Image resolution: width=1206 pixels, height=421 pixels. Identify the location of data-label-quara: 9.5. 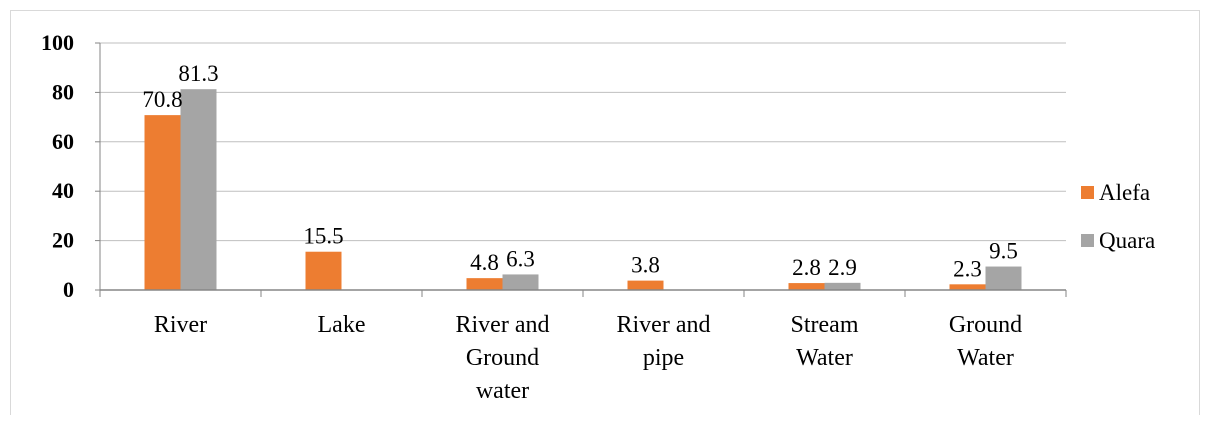
(1003, 251).